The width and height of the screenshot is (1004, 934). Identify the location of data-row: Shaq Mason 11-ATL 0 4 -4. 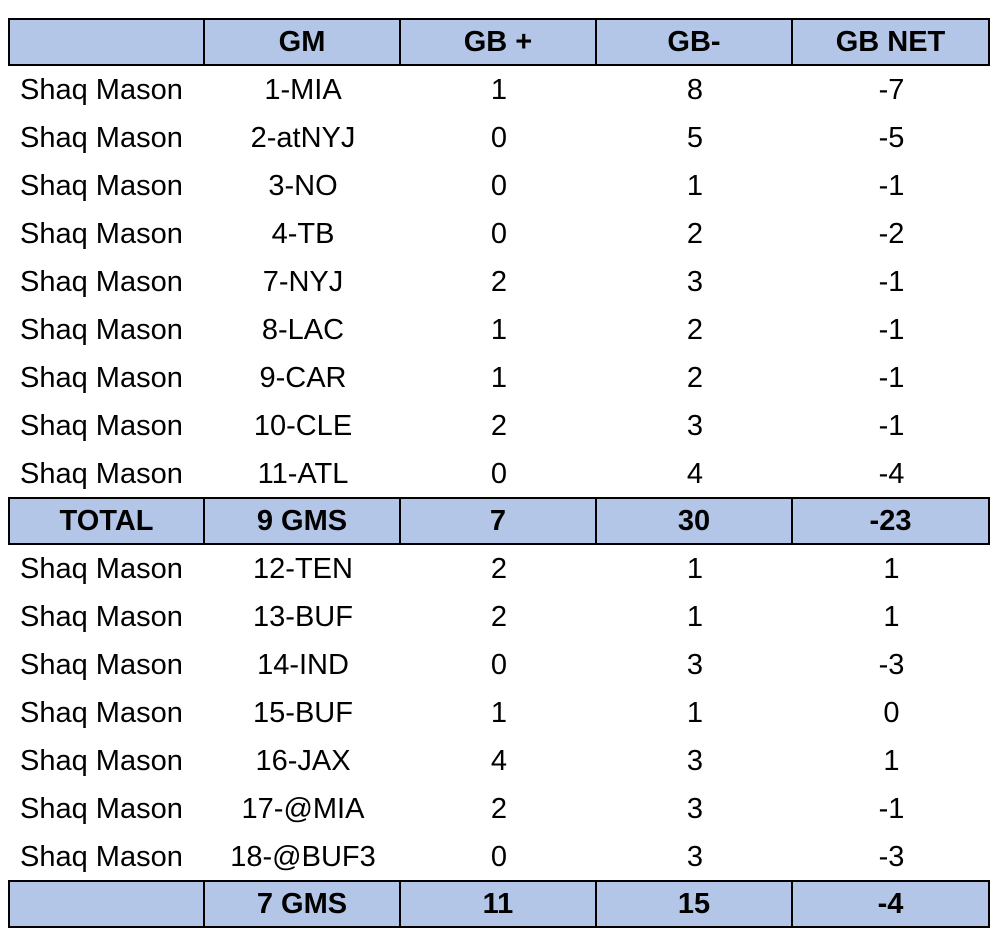
(499, 474).